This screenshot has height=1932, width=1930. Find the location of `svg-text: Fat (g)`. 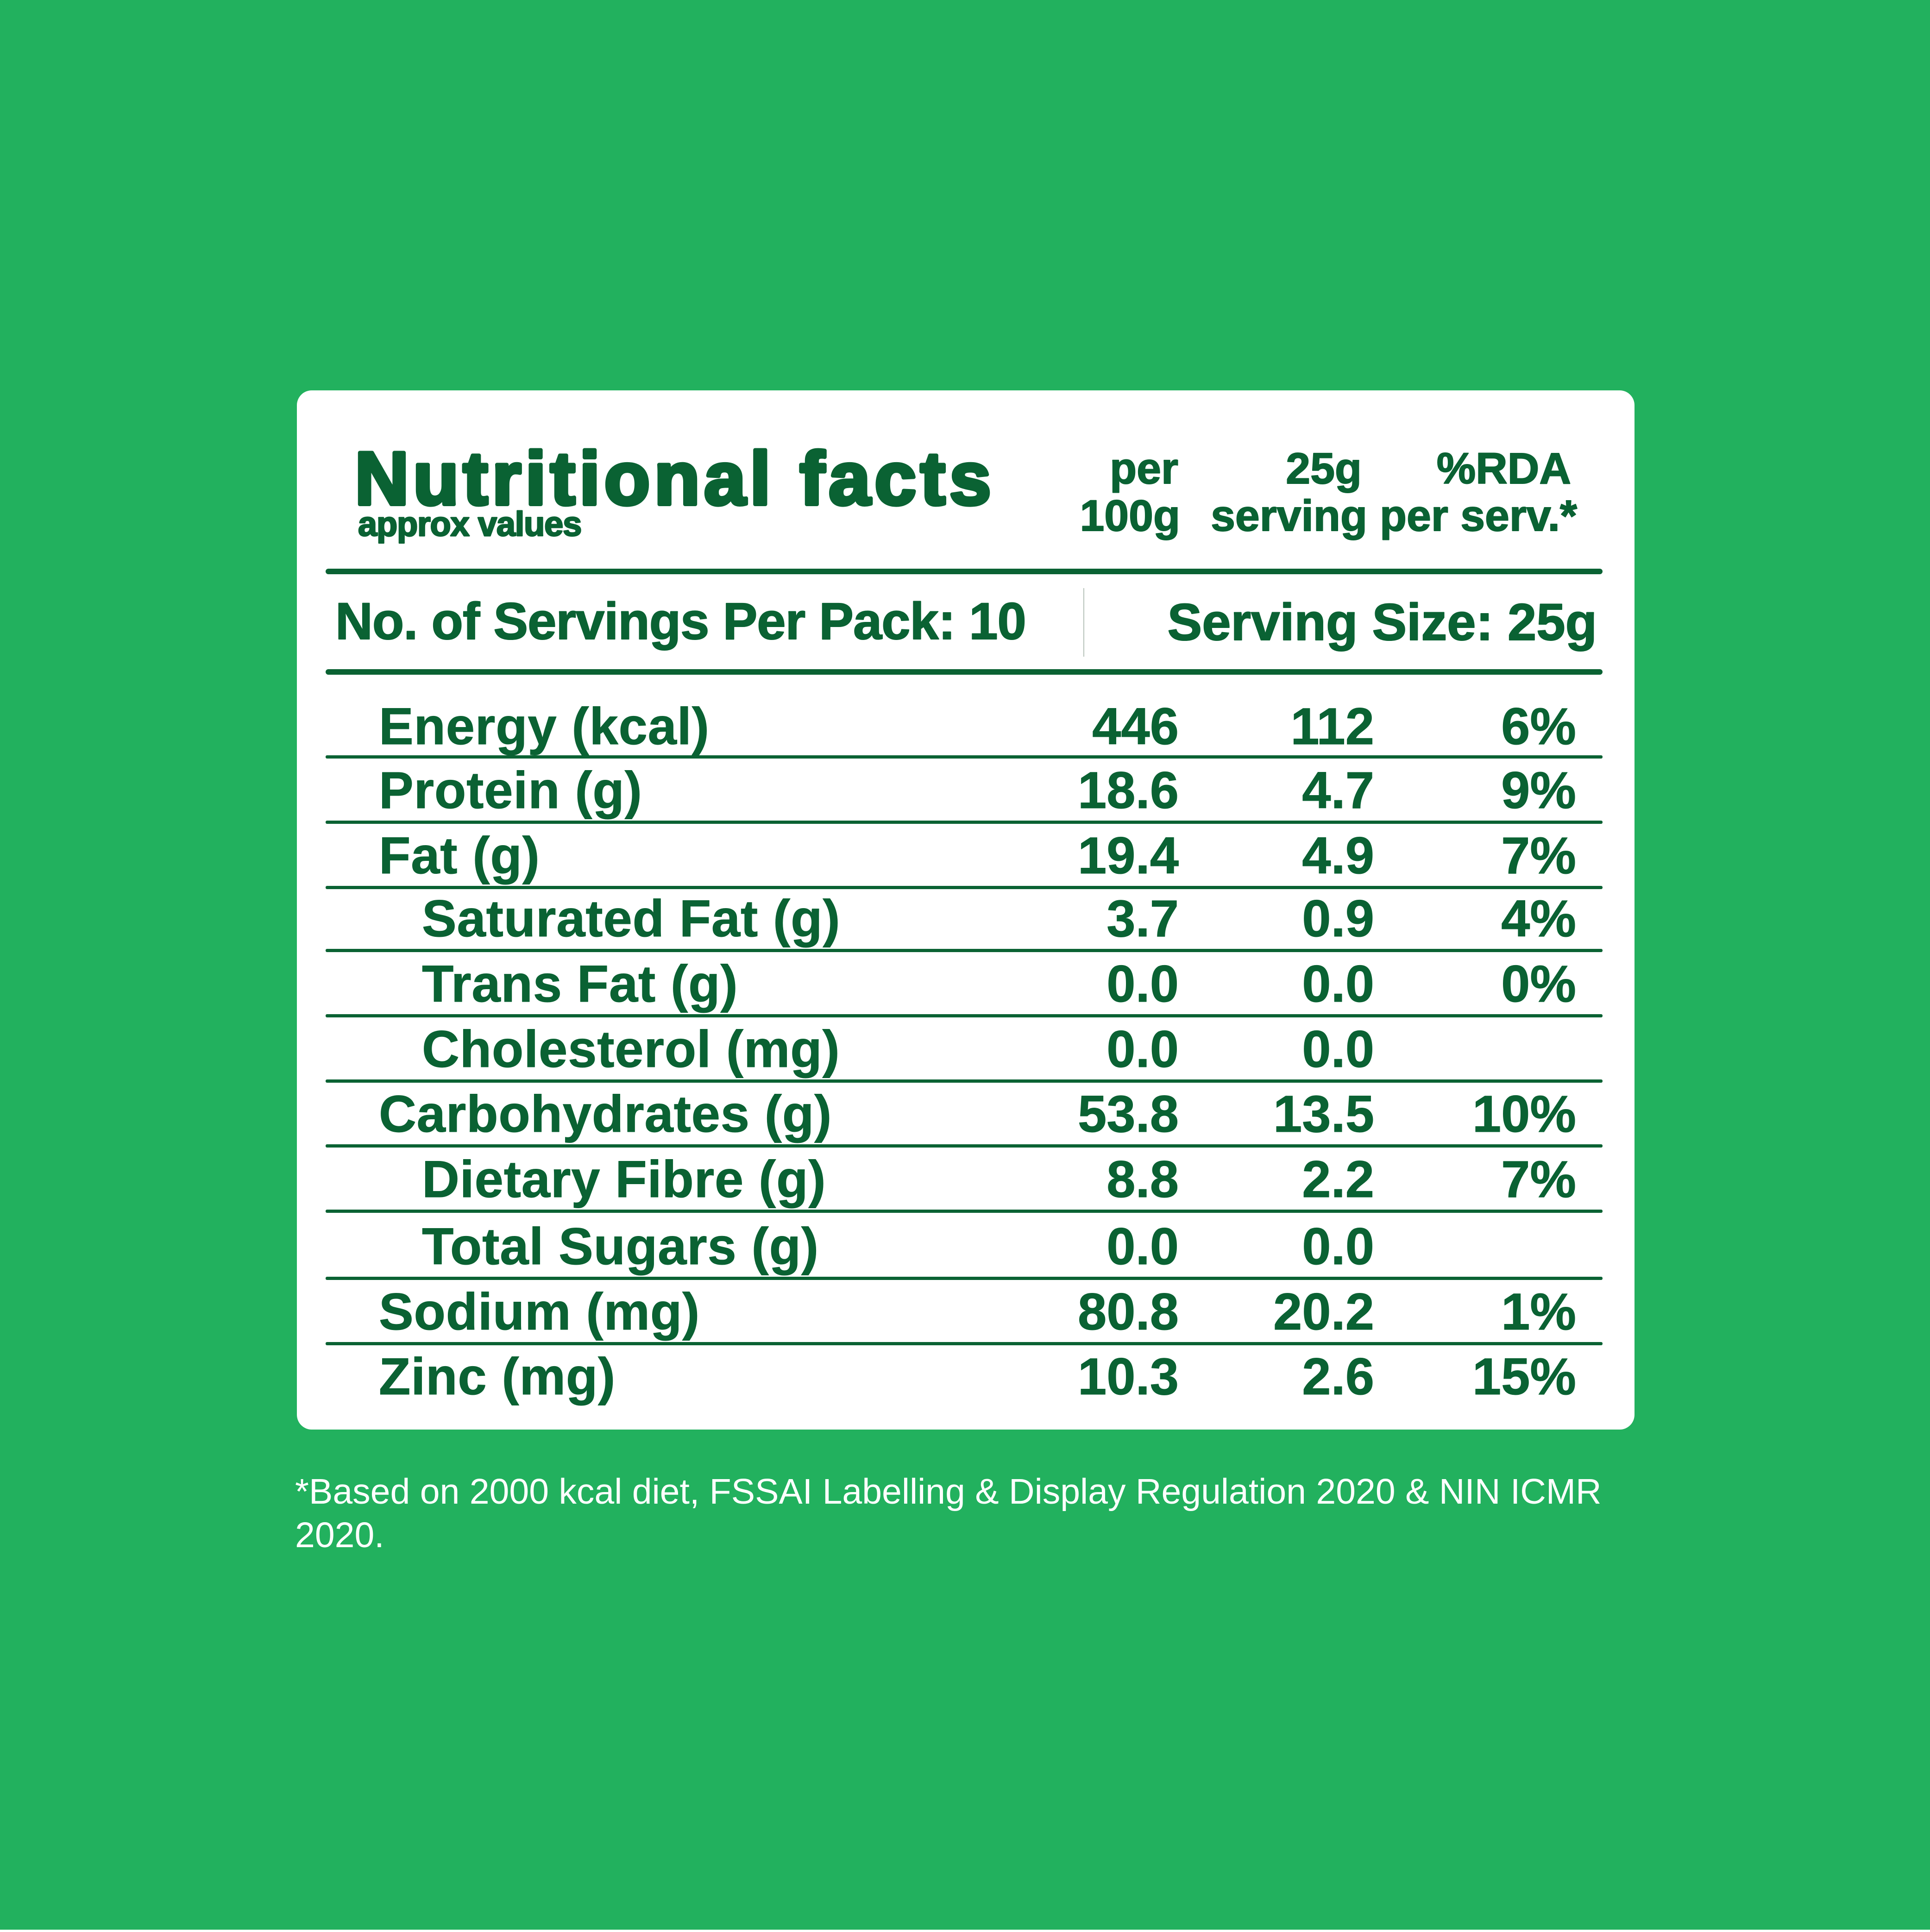

svg-text: Fat (g) is located at coordinates (459, 855).